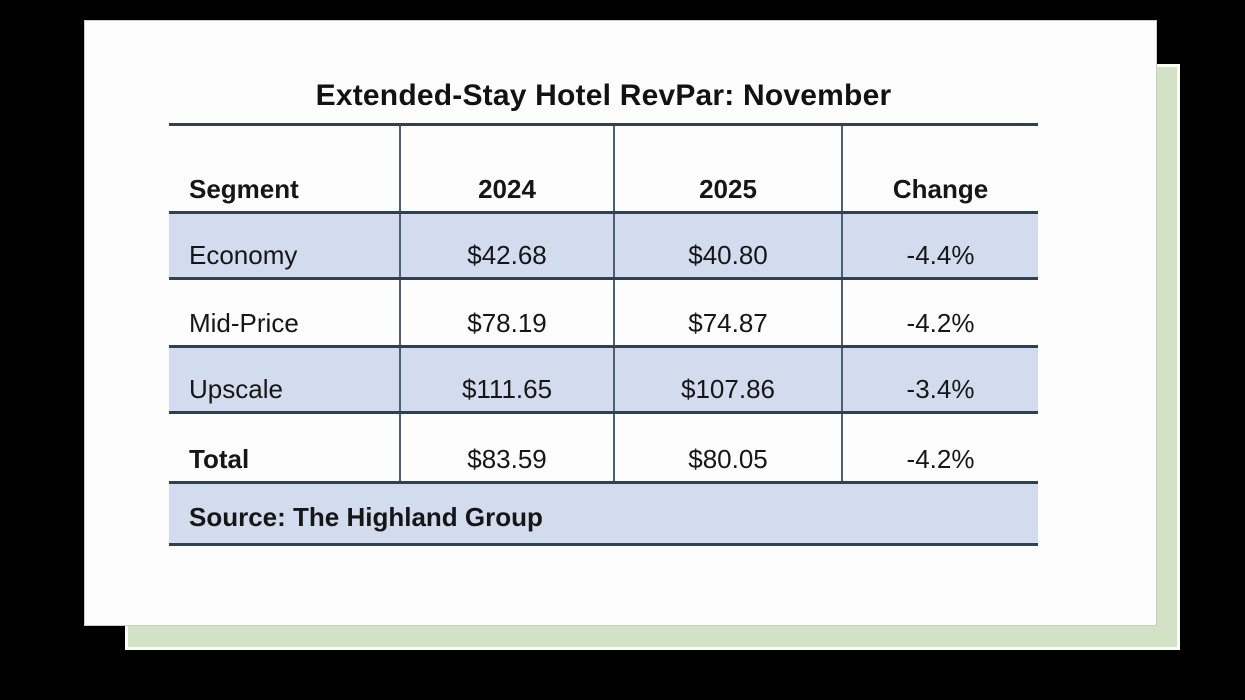 The image size is (1245, 700). I want to click on cell-2025: $40.80, so click(727, 245).